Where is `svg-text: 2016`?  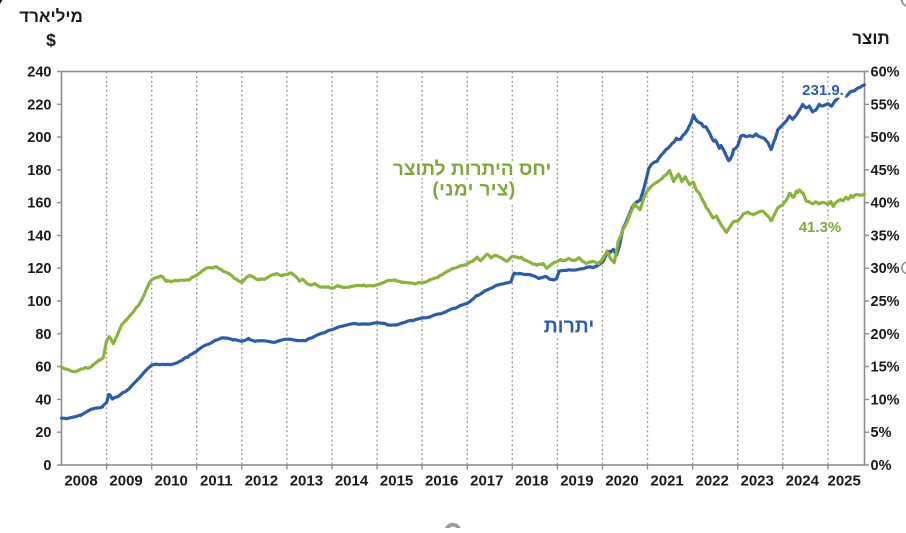 svg-text: 2016 is located at coordinates (441, 481).